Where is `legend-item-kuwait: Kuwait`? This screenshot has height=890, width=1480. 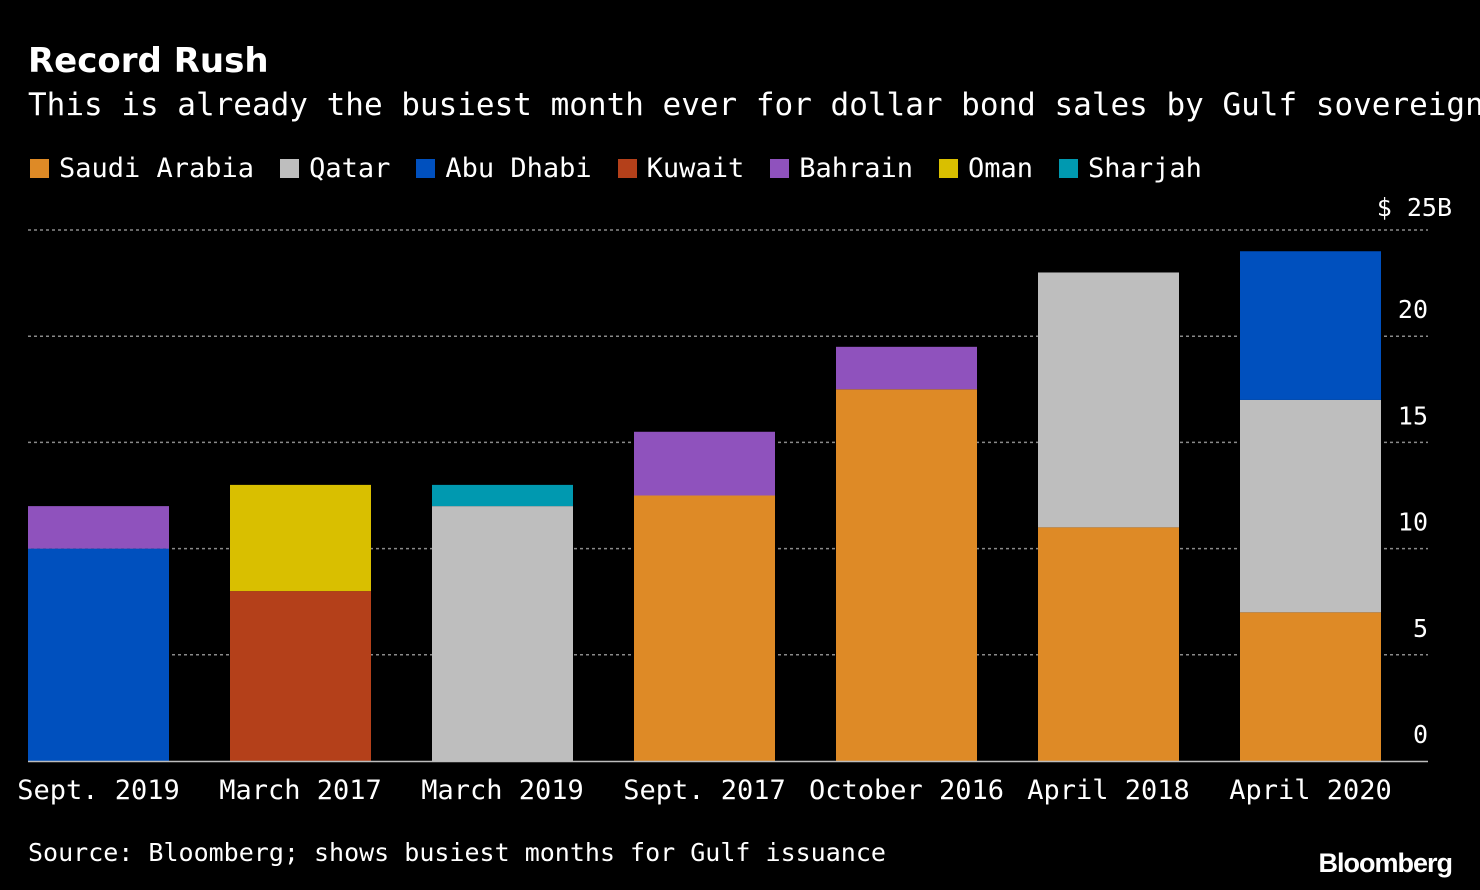 legend-item-kuwait: Kuwait is located at coordinates (681, 168).